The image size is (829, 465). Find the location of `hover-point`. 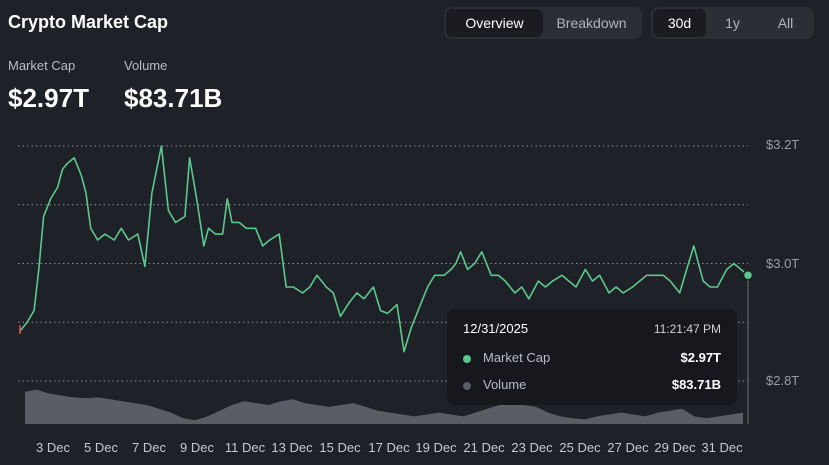

hover-point is located at coordinates (748, 275).